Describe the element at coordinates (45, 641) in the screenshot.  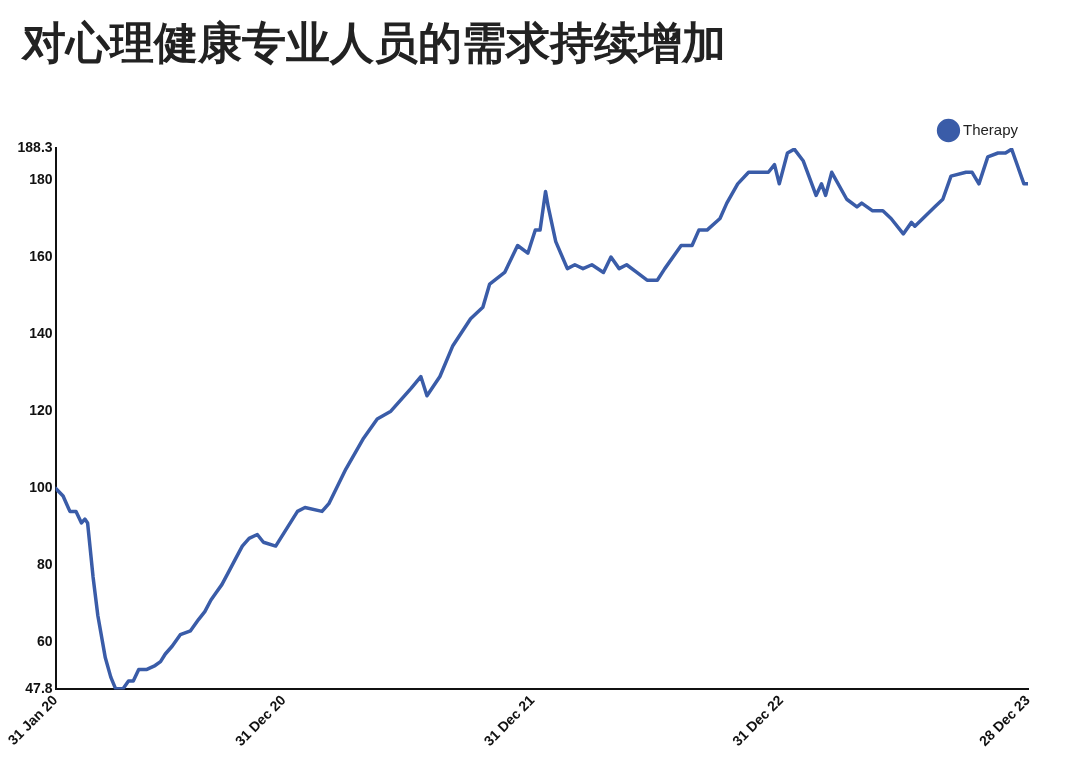
I see `y-tick-label: 60` at that location.